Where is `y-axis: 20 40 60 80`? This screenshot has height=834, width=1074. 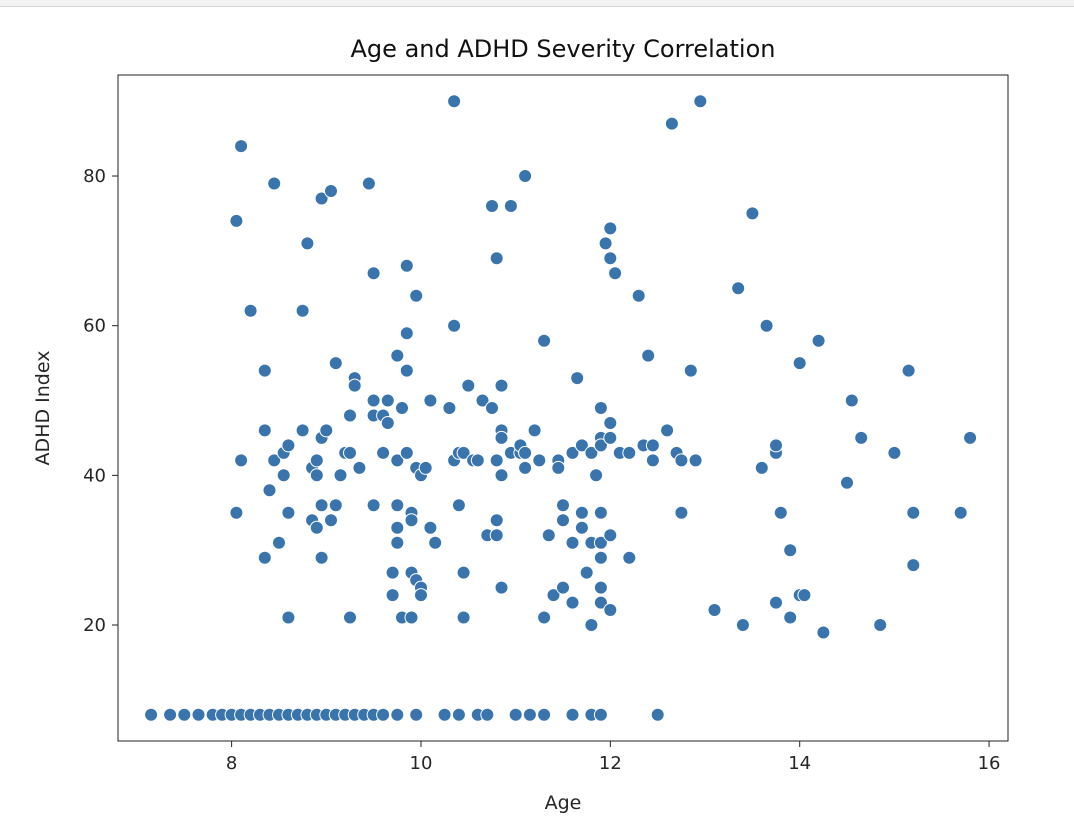 y-axis: 20 40 60 80 is located at coordinates (100, 401).